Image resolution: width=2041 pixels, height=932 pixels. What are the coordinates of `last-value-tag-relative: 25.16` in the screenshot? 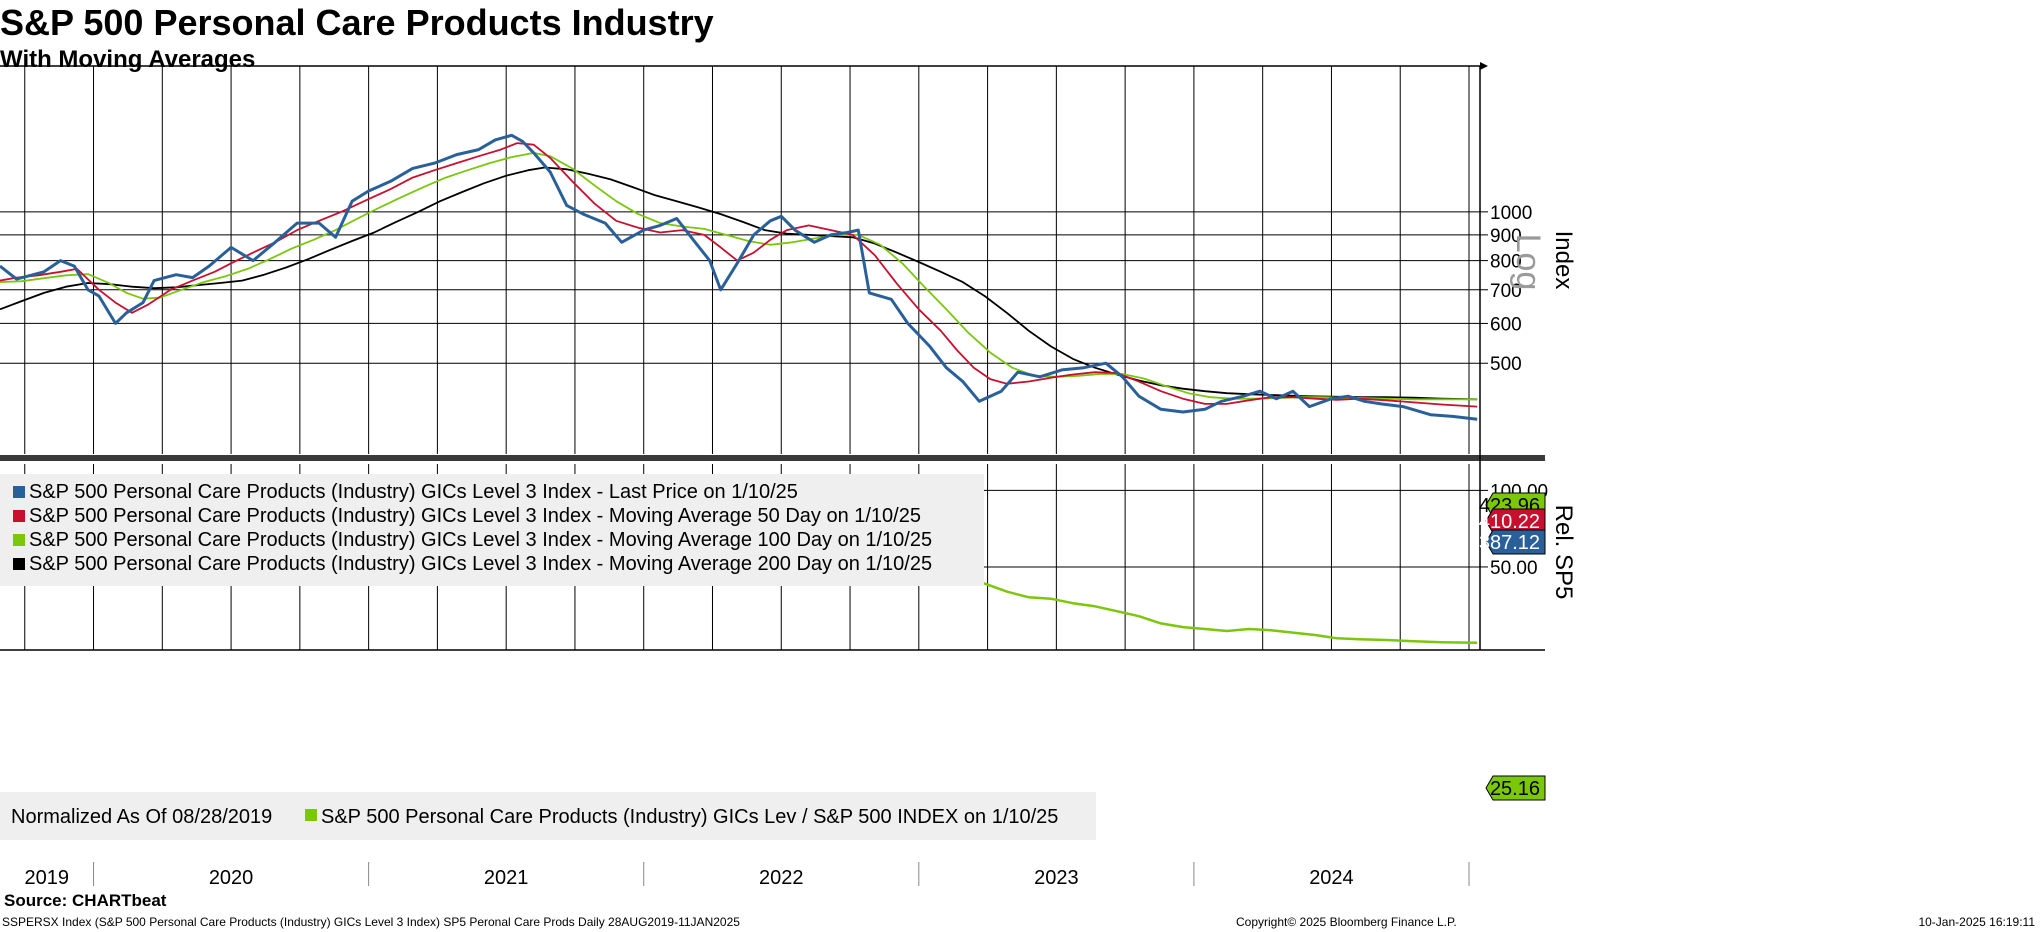 It's located at (1515, 789).